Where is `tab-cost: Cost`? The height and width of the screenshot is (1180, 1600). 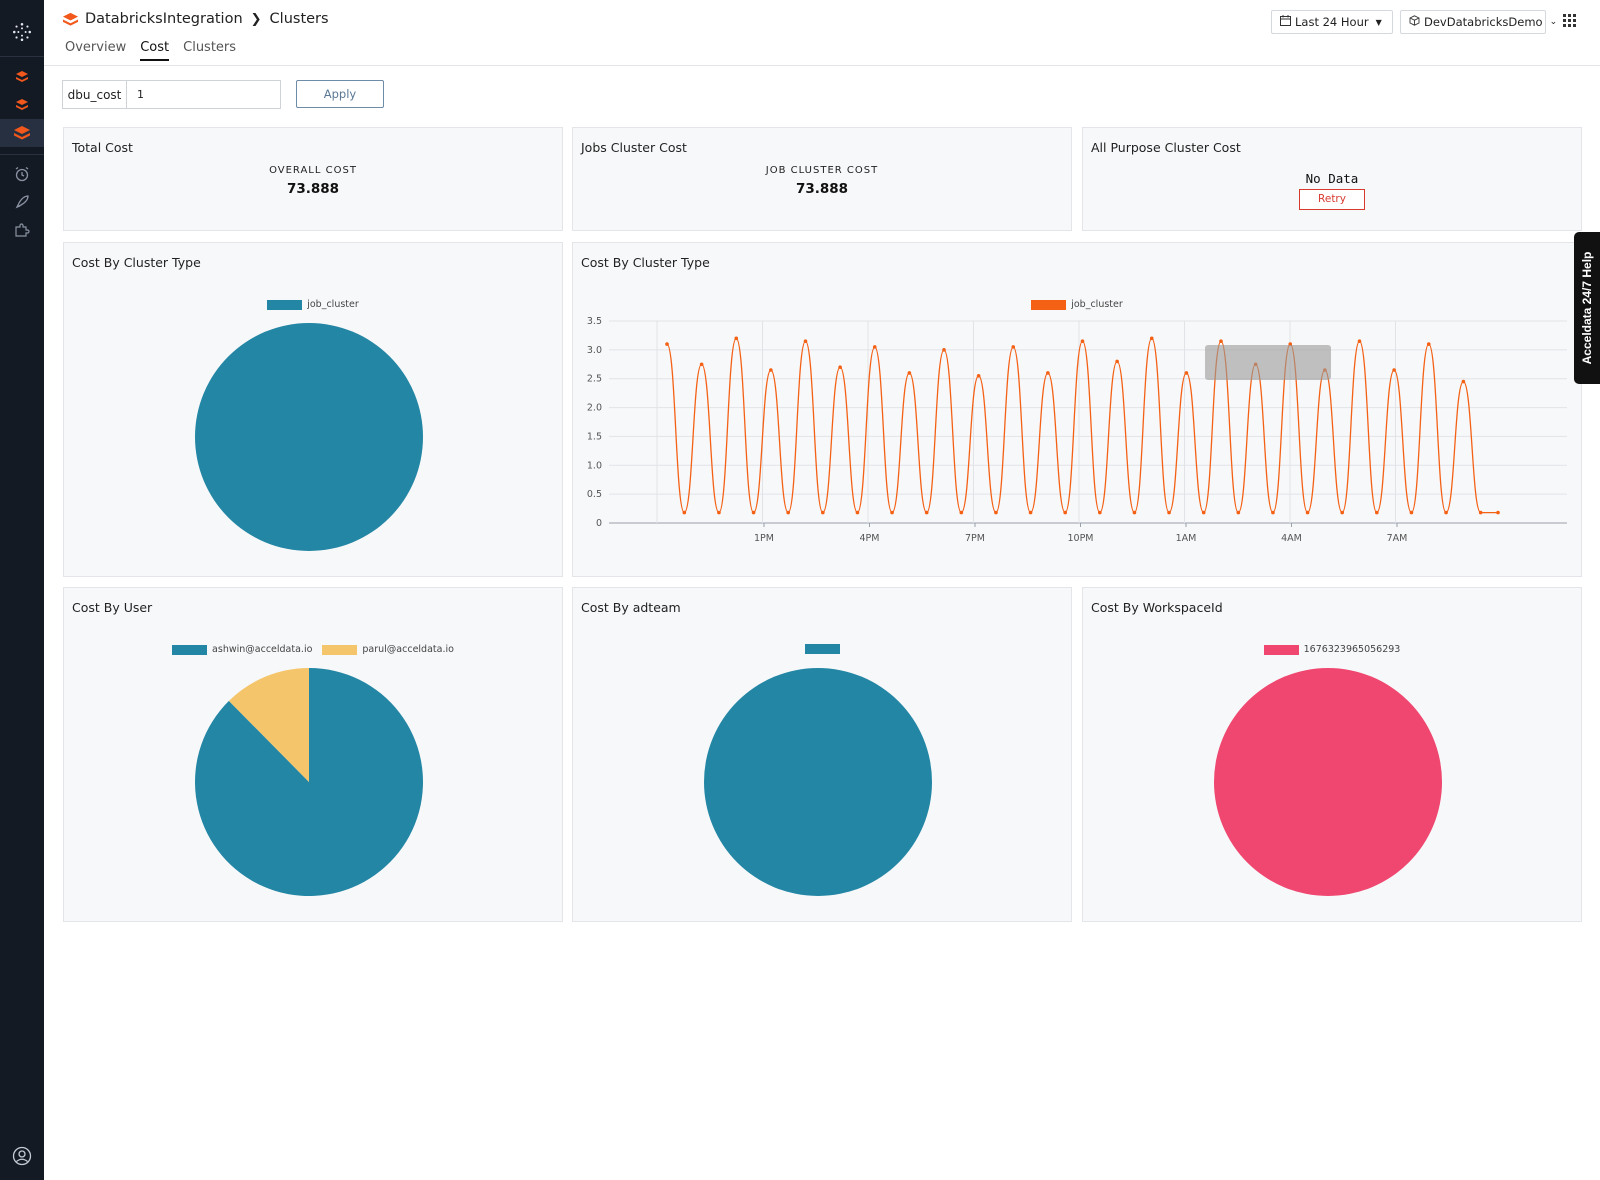
tab-cost: Cost is located at coordinates (155, 50).